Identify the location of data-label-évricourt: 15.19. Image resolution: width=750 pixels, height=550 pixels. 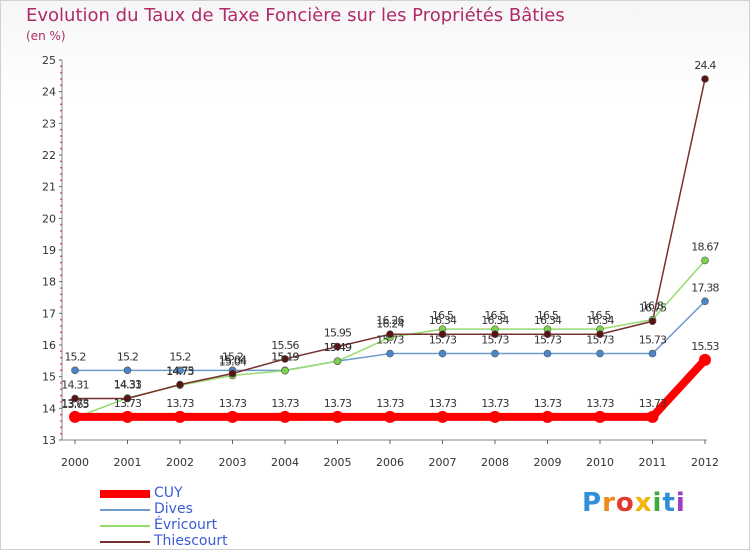
(285, 357).